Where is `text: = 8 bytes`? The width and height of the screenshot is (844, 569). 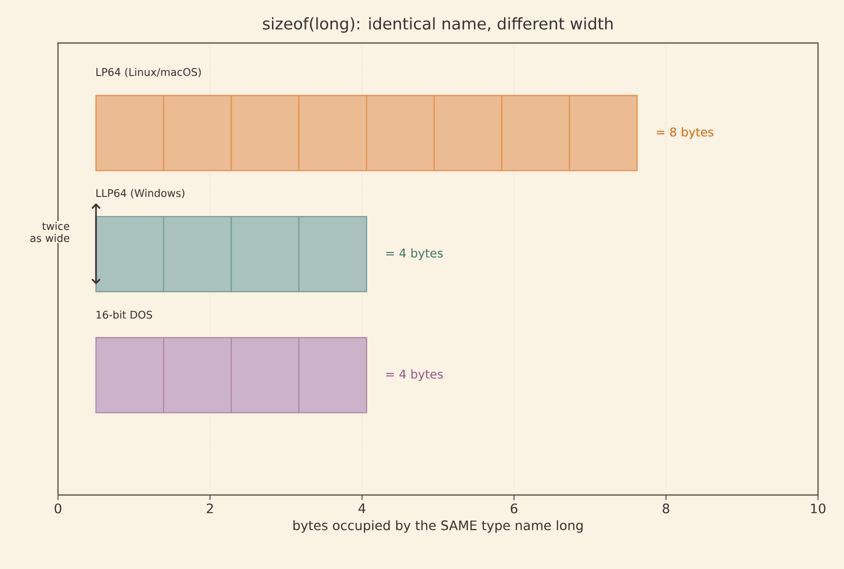
text: = 8 bytes is located at coordinates (685, 133).